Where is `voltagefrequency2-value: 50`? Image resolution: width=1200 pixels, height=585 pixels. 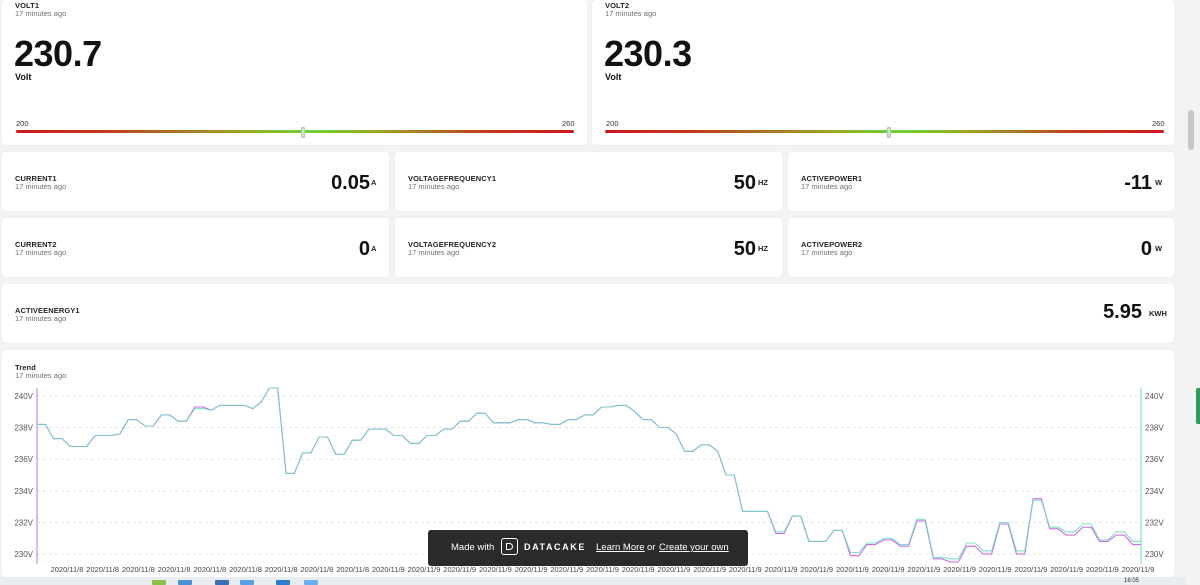
voltagefrequency2-value: 50 is located at coordinates (744, 249).